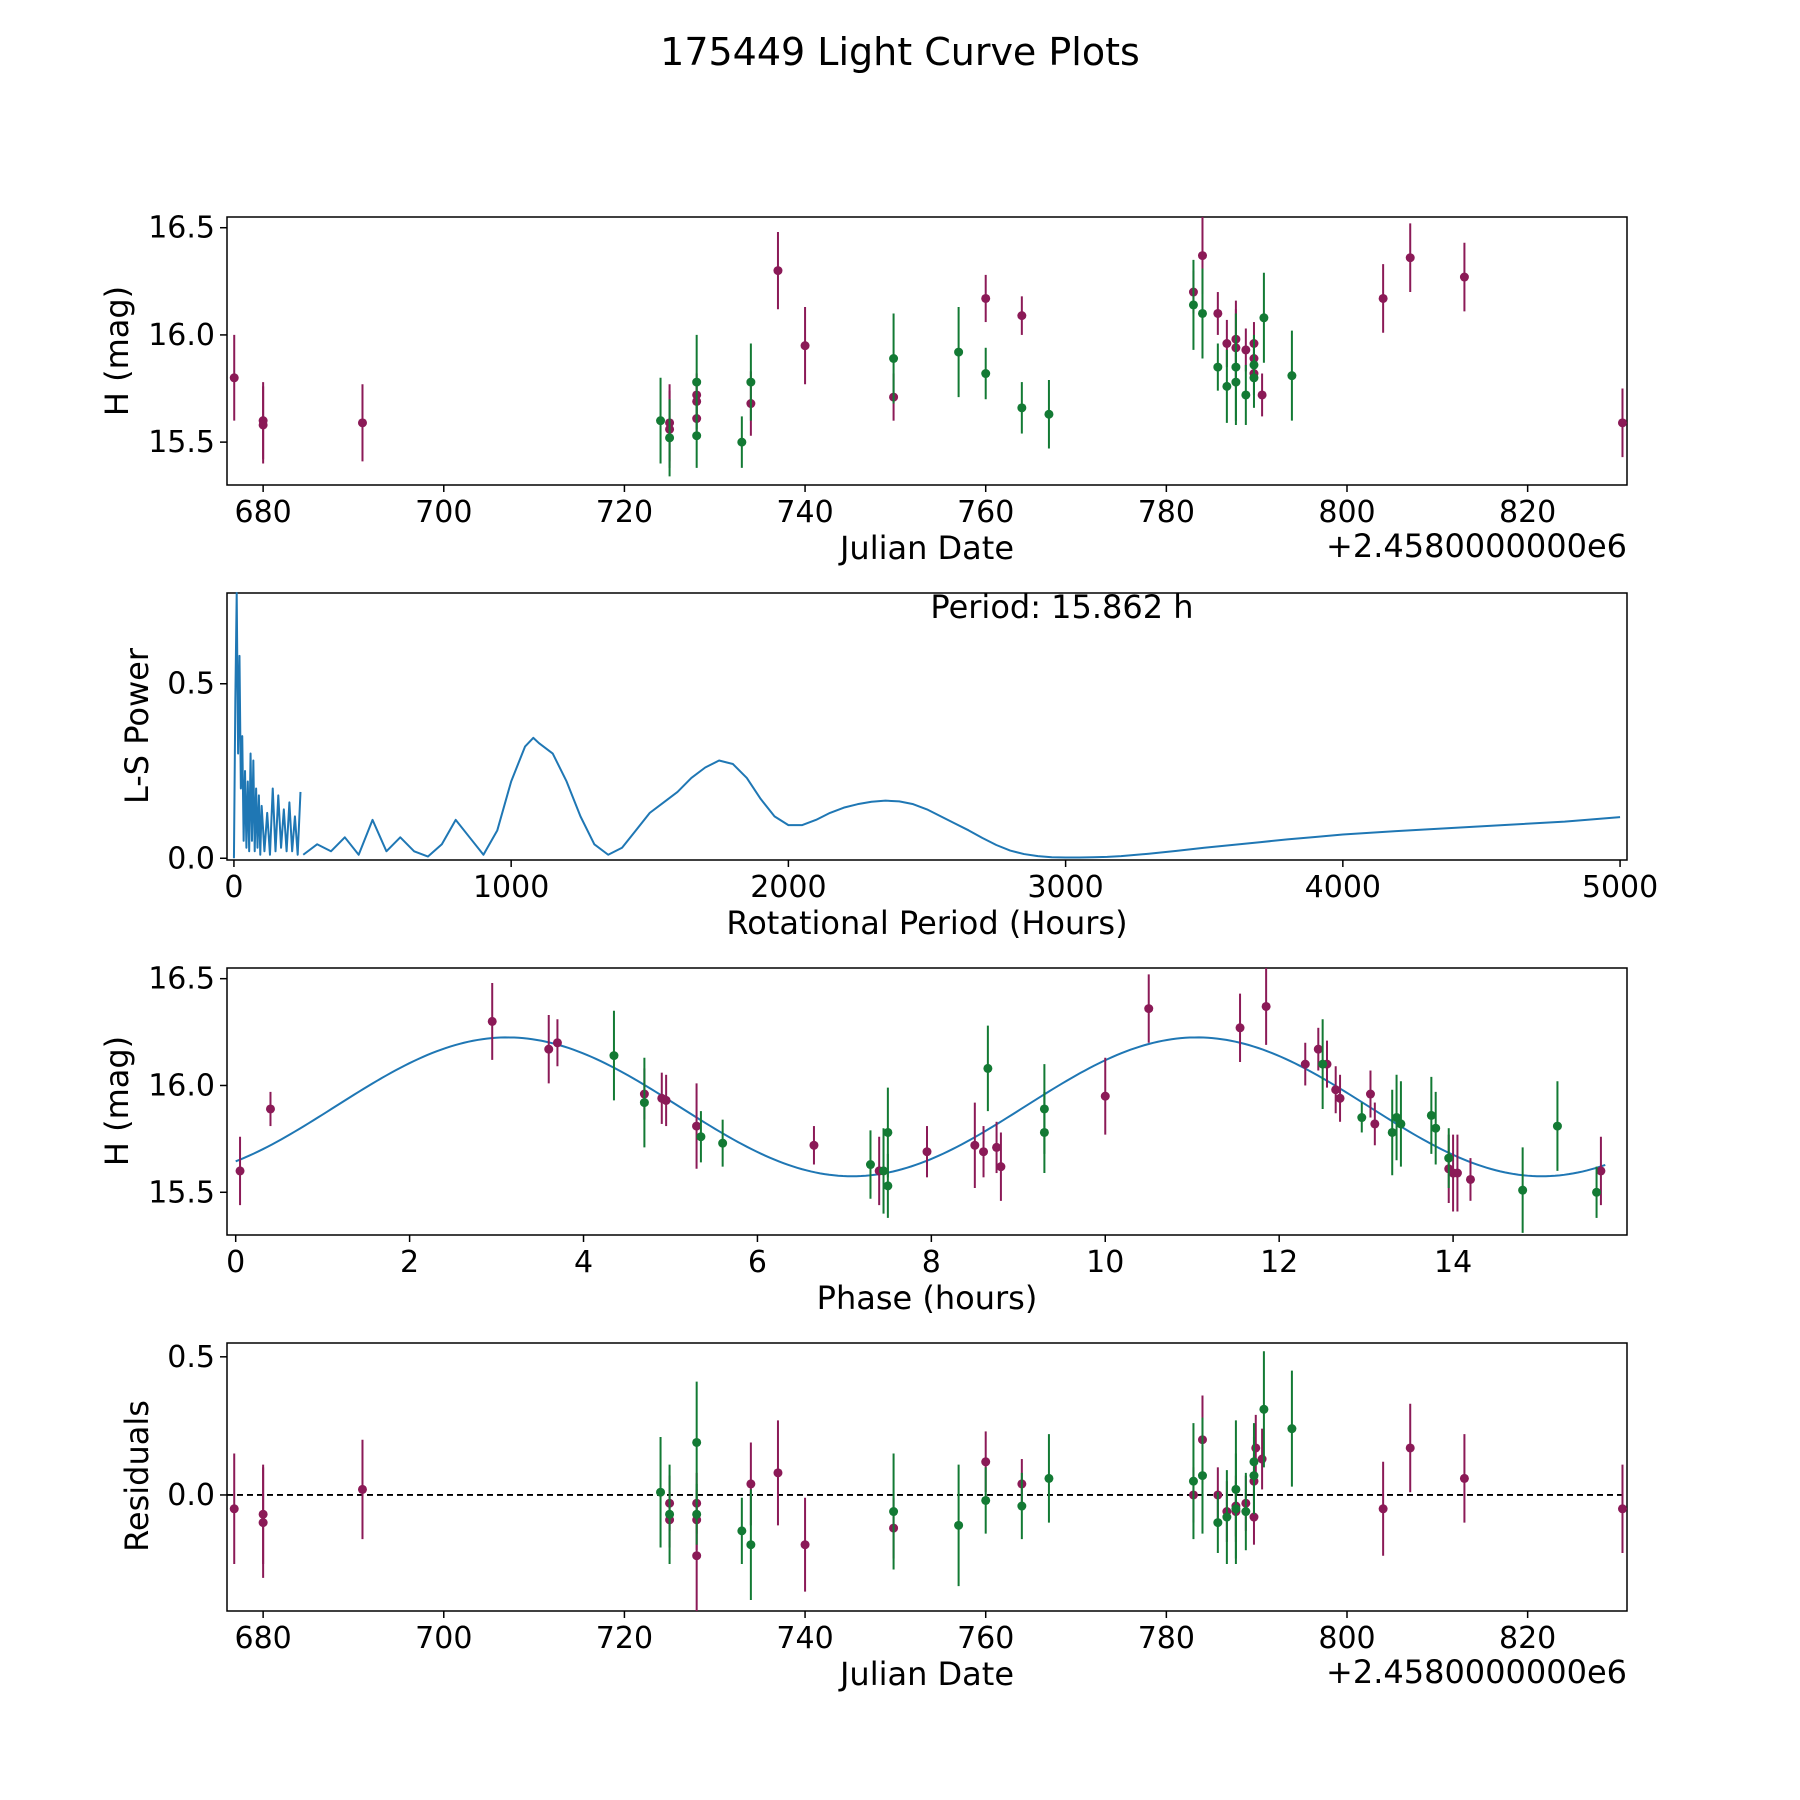  I want to click on periodogram-marks, so click(926, 725).